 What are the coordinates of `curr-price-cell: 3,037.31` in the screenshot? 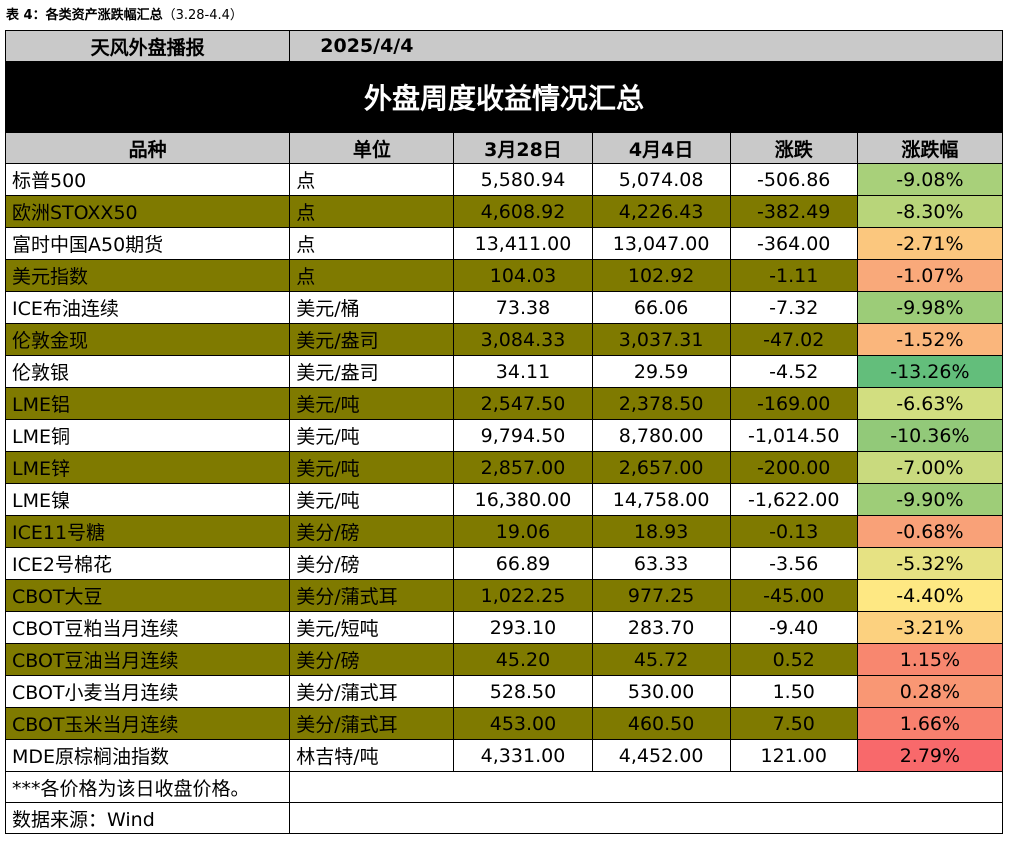 It's located at (661, 339).